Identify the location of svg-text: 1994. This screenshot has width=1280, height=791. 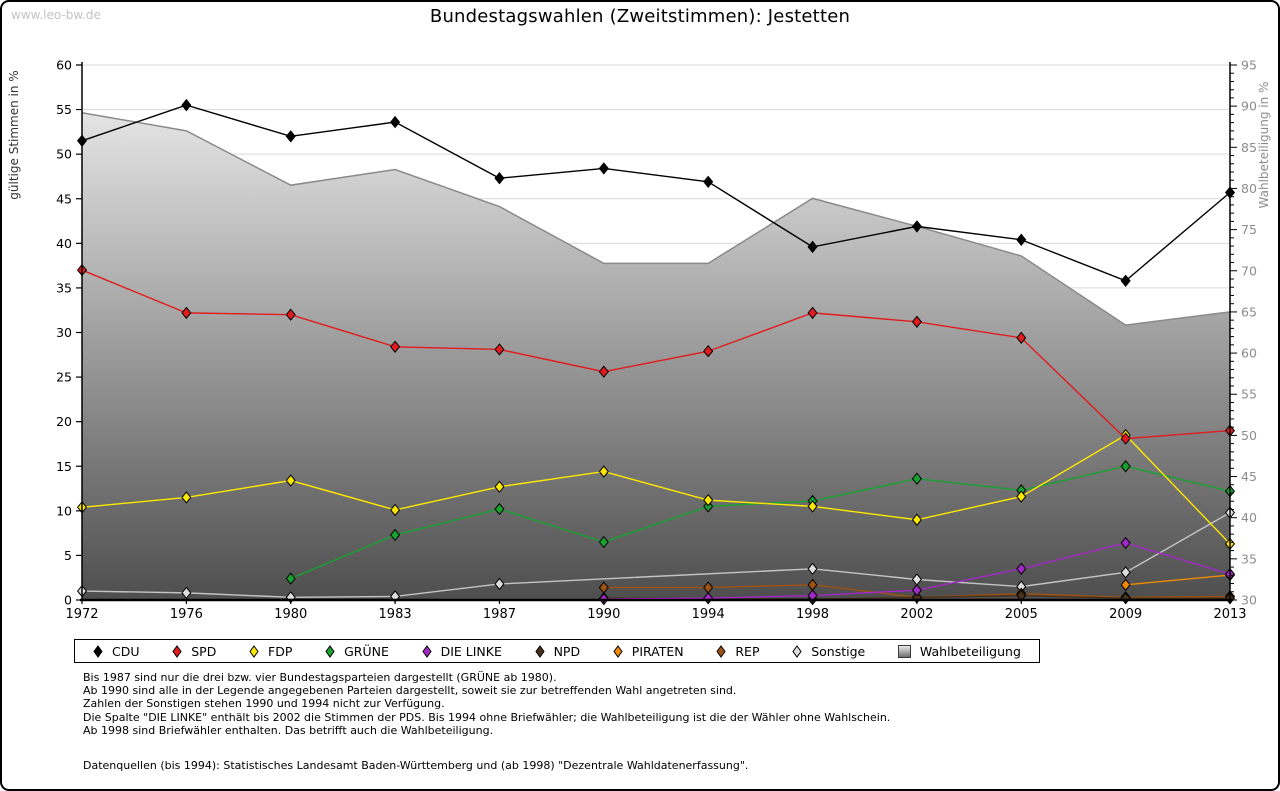
(708, 614).